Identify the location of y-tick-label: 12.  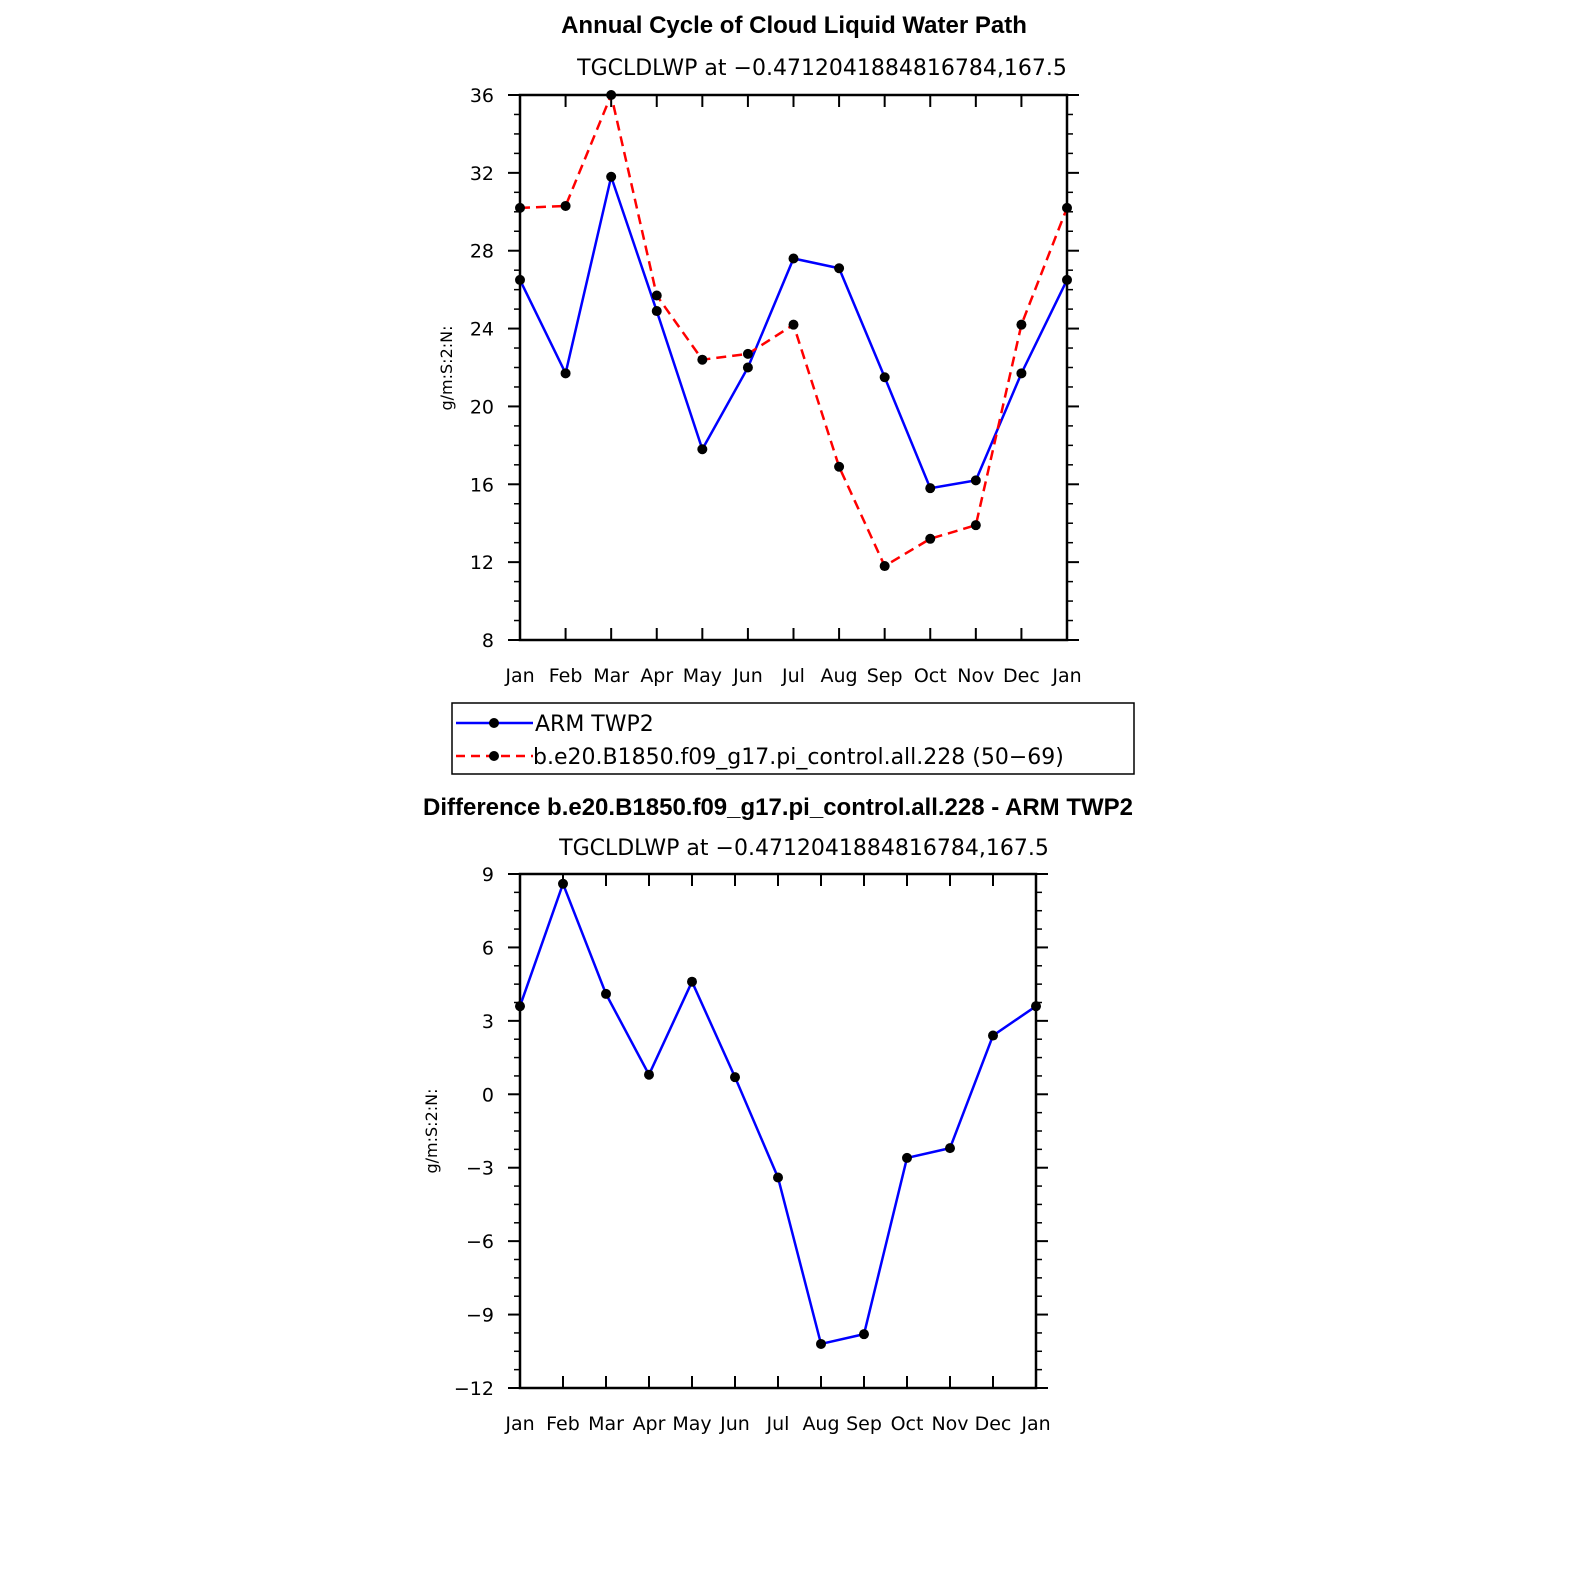
(482, 563).